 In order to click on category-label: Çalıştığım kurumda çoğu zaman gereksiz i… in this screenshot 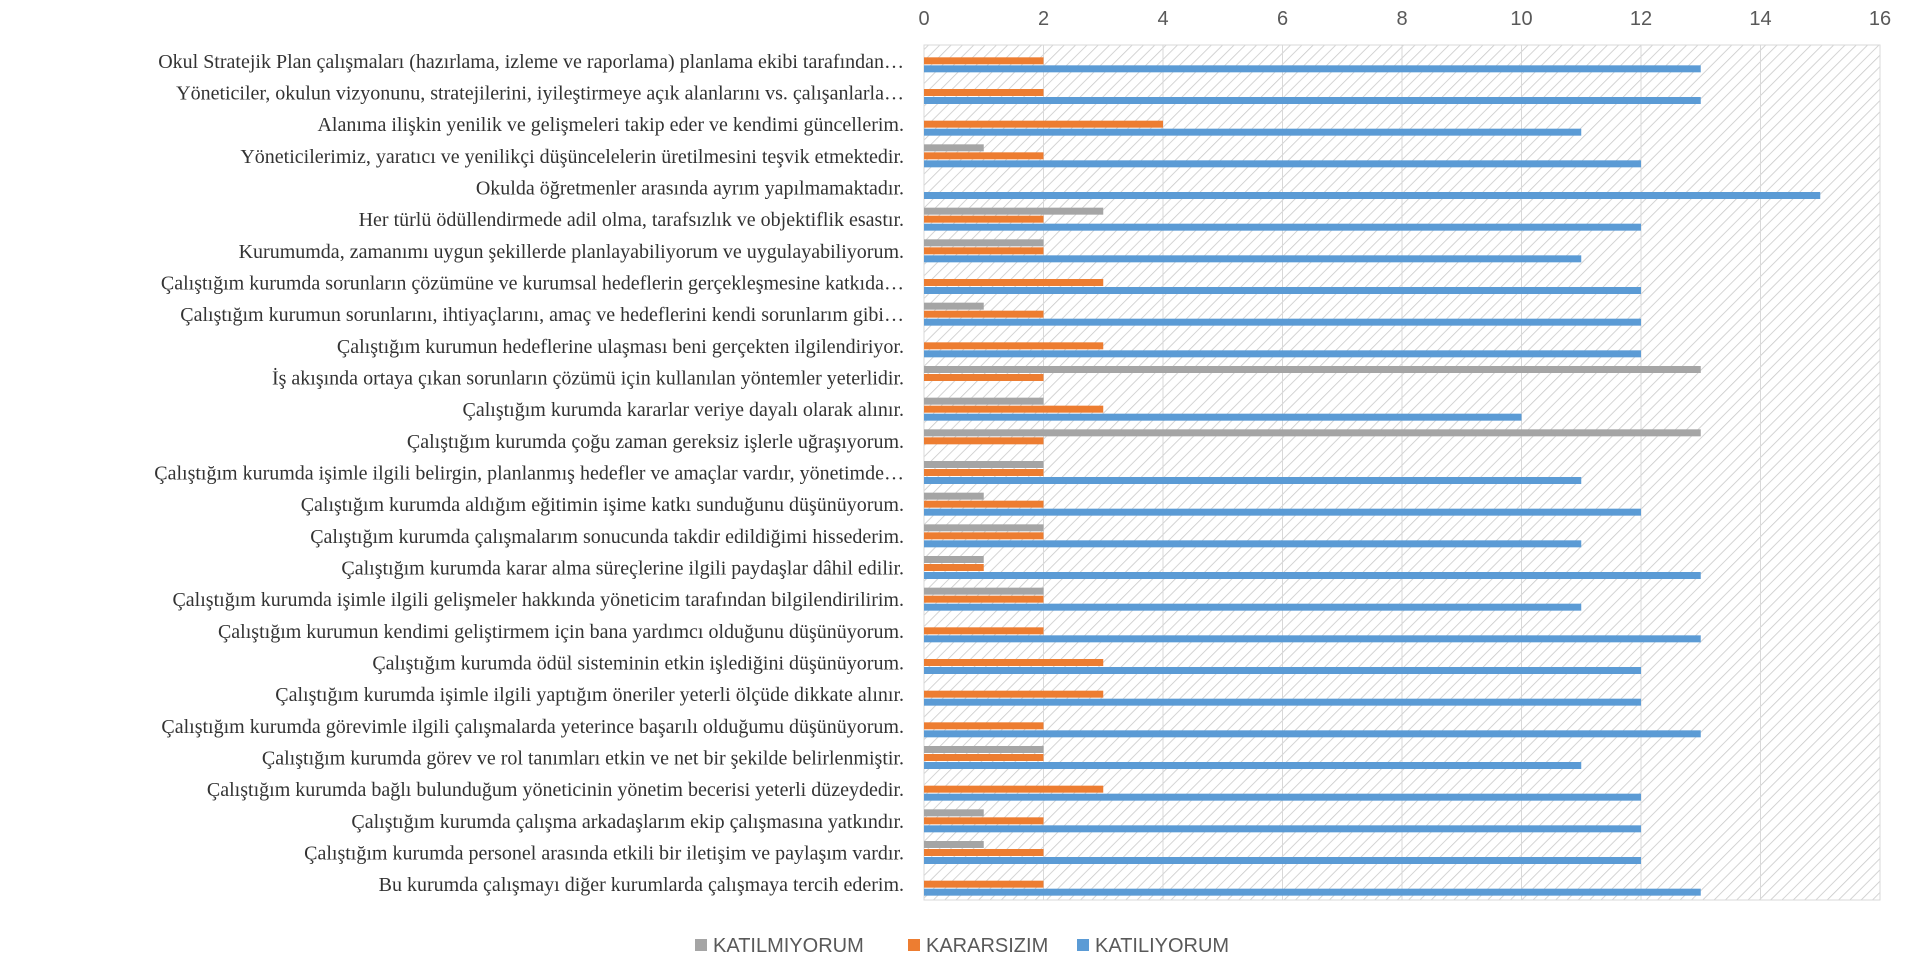, I will do `click(655, 442)`.